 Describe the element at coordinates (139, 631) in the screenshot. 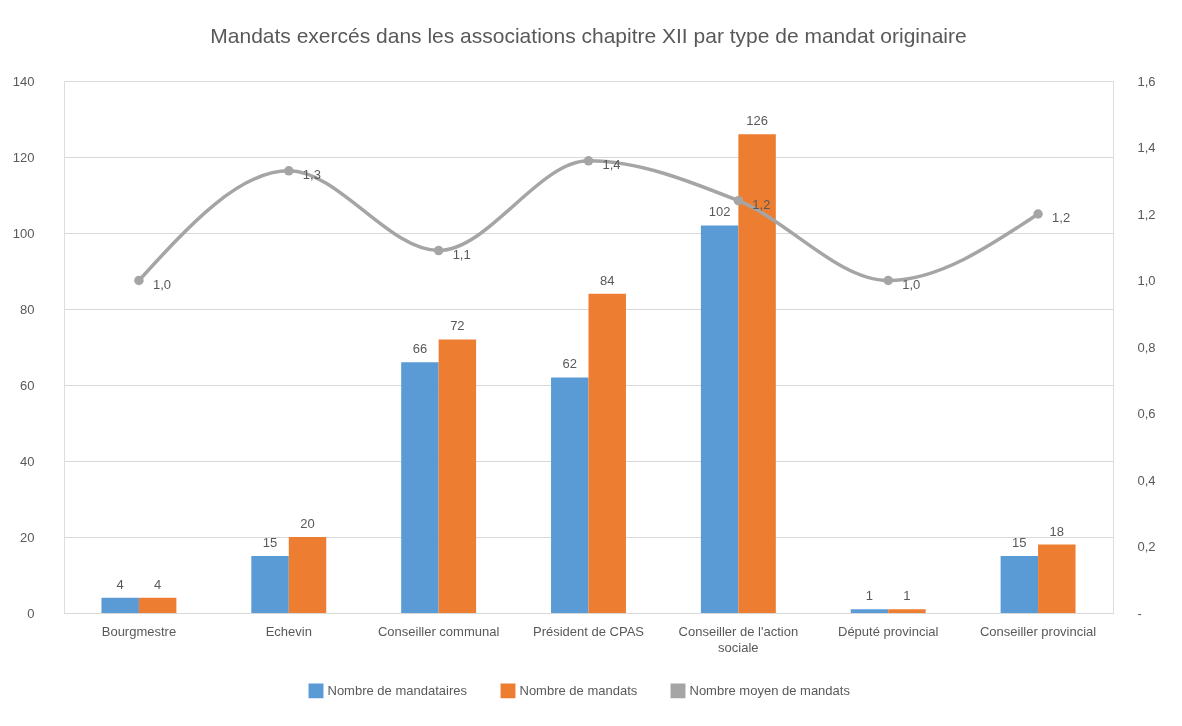

I see `x-tick-label: Bourgmestre` at that location.